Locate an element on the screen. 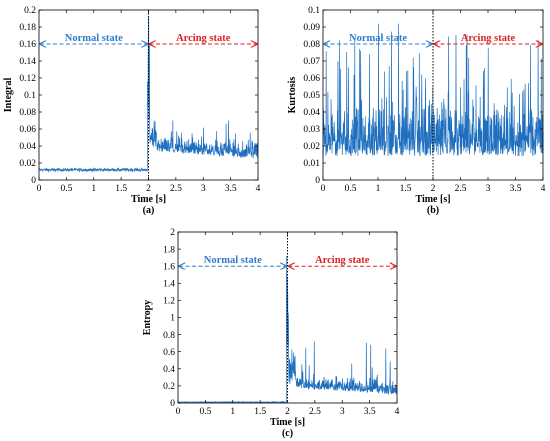 The height and width of the screenshot is (441, 550). panel-label: (a) is located at coordinates (149, 210).